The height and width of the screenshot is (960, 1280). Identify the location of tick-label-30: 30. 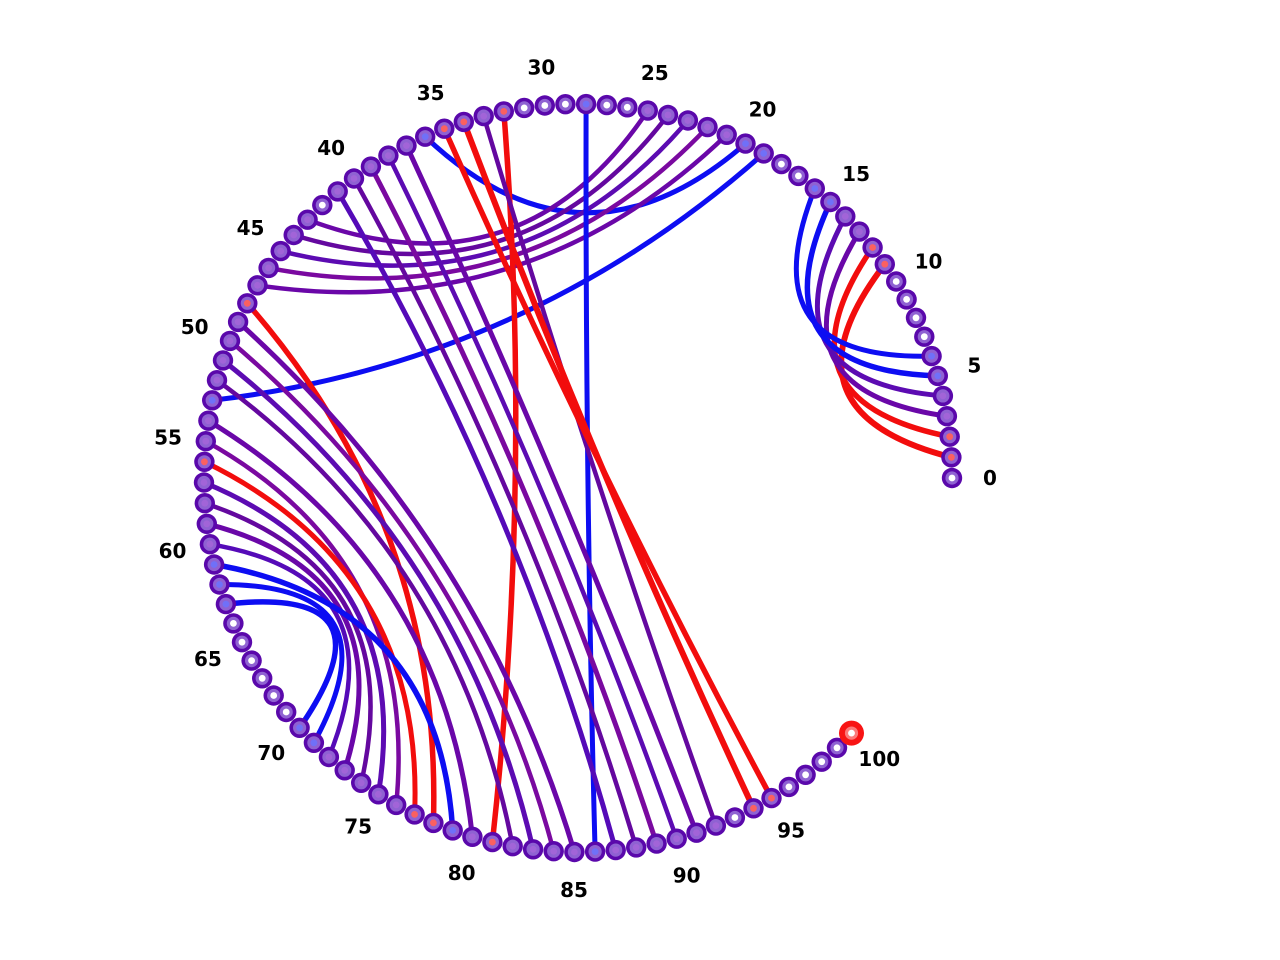
(541, 68).